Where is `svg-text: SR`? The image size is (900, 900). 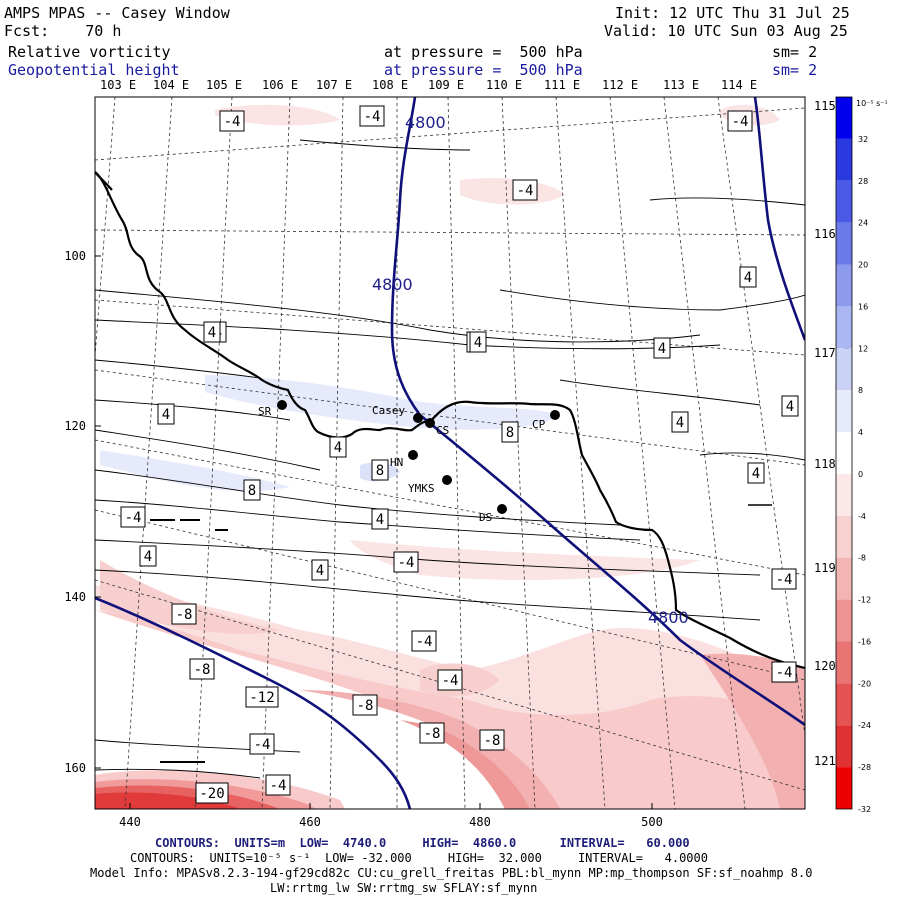 svg-text: SR is located at coordinates (265, 411).